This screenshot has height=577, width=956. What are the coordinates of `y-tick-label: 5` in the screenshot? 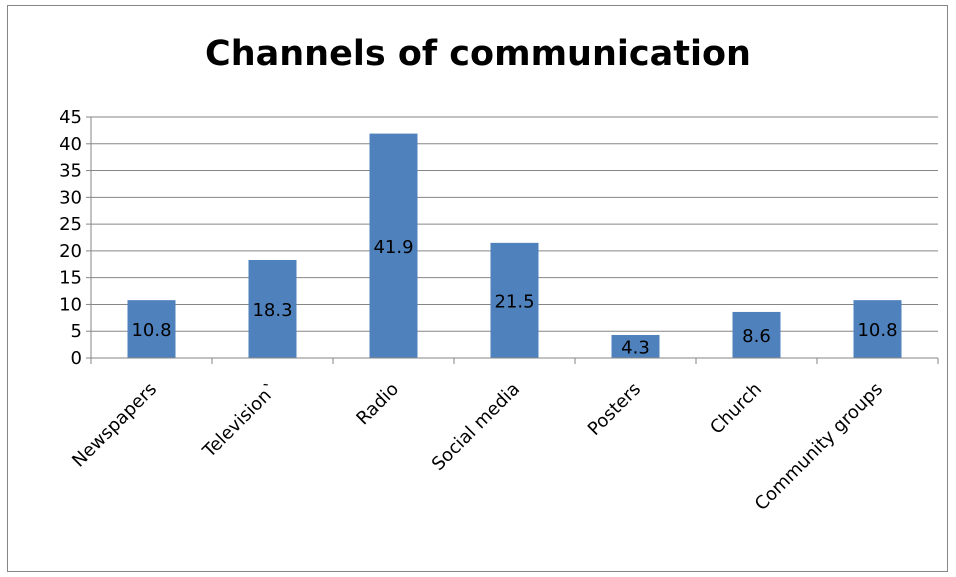 It's located at (76, 331).